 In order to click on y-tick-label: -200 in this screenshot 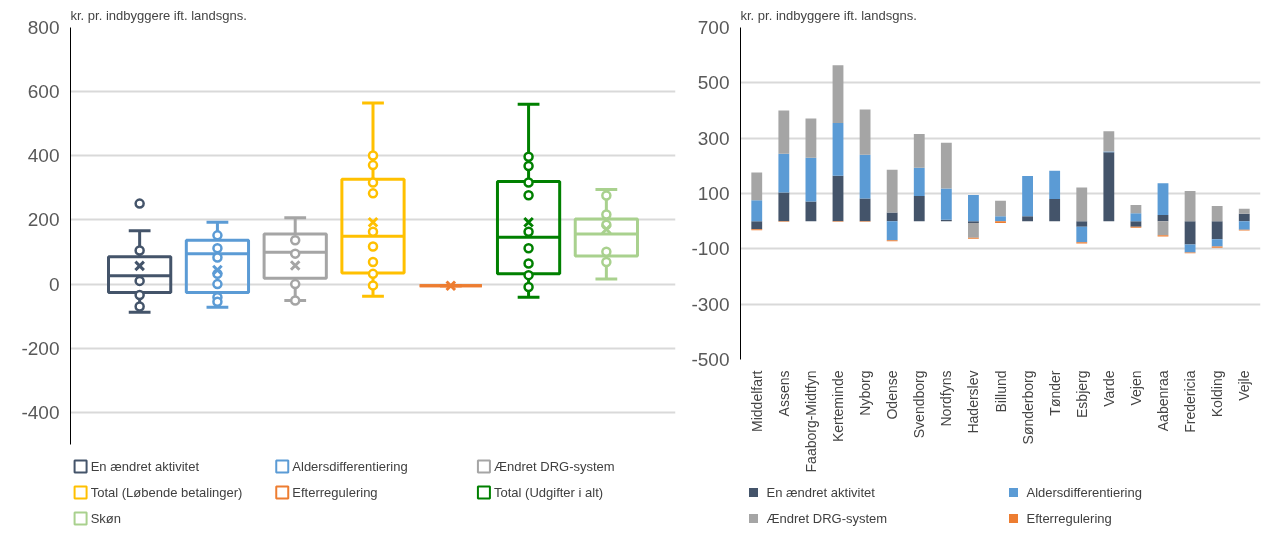, I will do `click(40, 348)`.